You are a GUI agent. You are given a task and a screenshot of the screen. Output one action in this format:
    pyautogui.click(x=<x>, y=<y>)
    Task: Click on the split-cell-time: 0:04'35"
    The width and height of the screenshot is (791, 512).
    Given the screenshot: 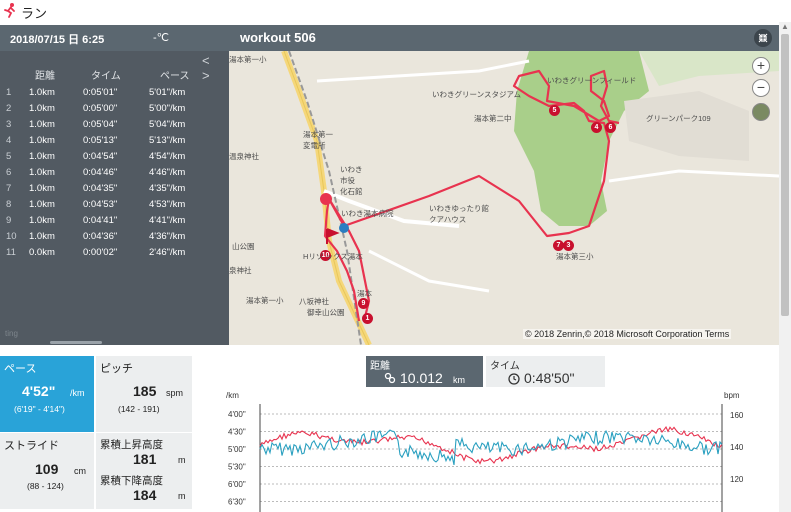 What is the action you would take?
    pyautogui.click(x=100, y=188)
    